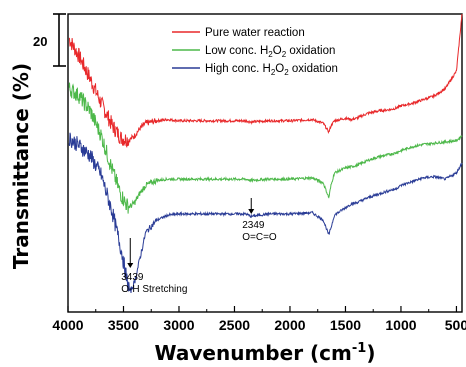 This screenshot has height=367, width=466. What do you see at coordinates (370, 353) in the screenshot?
I see `x-axis-title-close: )` at bounding box center [370, 353].